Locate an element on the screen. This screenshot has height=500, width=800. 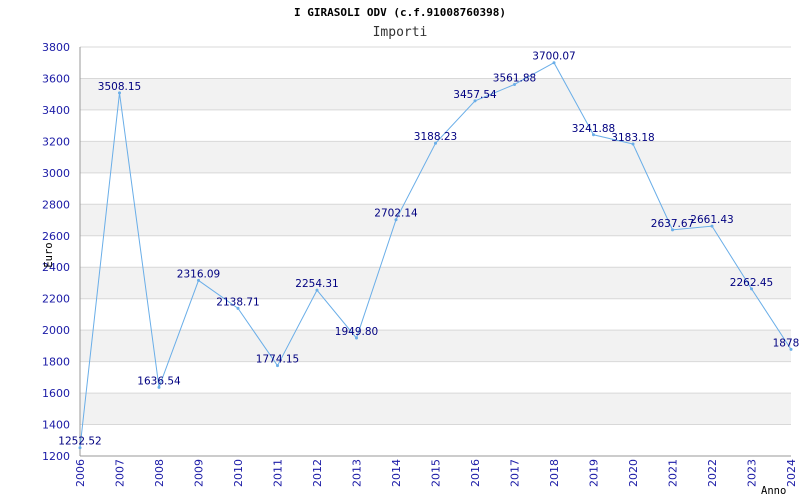
data-label: 3561.88 is located at coordinates (514, 78).